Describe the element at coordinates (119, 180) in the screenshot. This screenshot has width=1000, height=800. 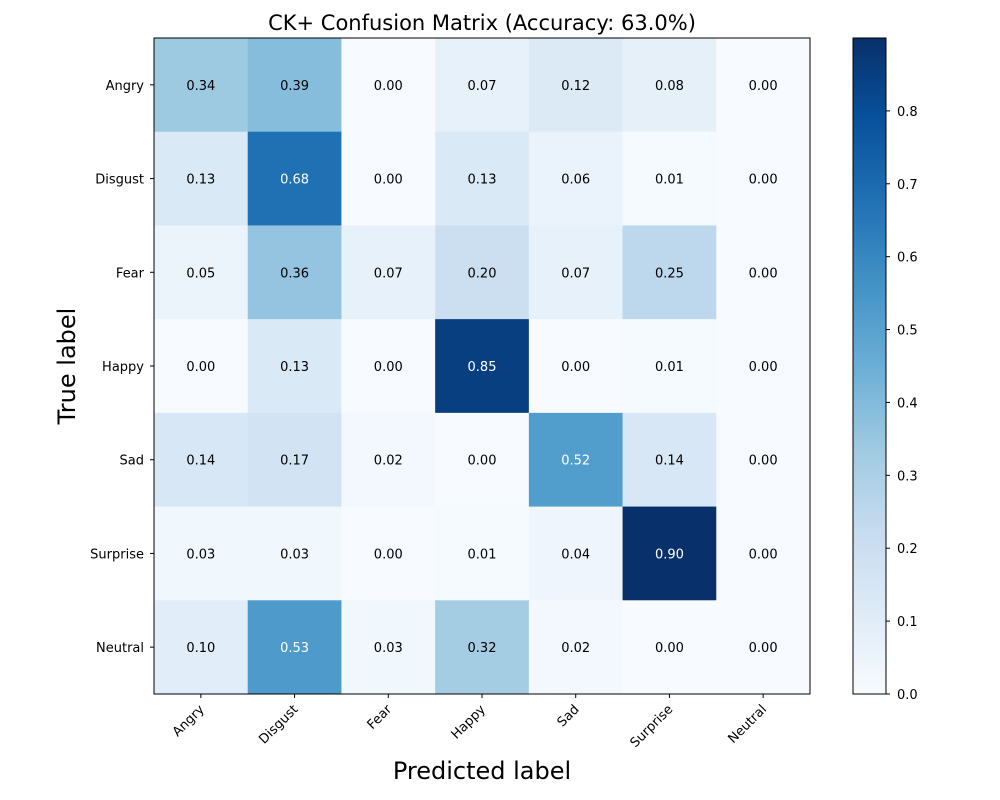
I see `y-tick-label: Disgust` at that location.